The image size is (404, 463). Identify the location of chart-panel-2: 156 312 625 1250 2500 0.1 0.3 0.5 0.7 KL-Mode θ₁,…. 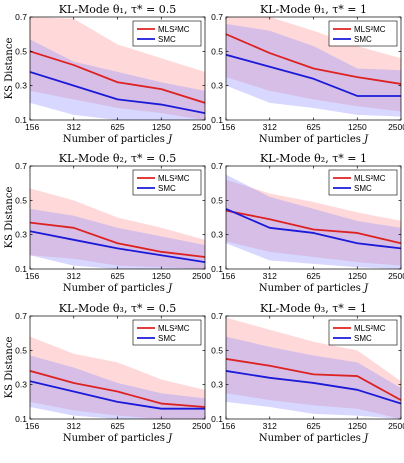
(307, 74).